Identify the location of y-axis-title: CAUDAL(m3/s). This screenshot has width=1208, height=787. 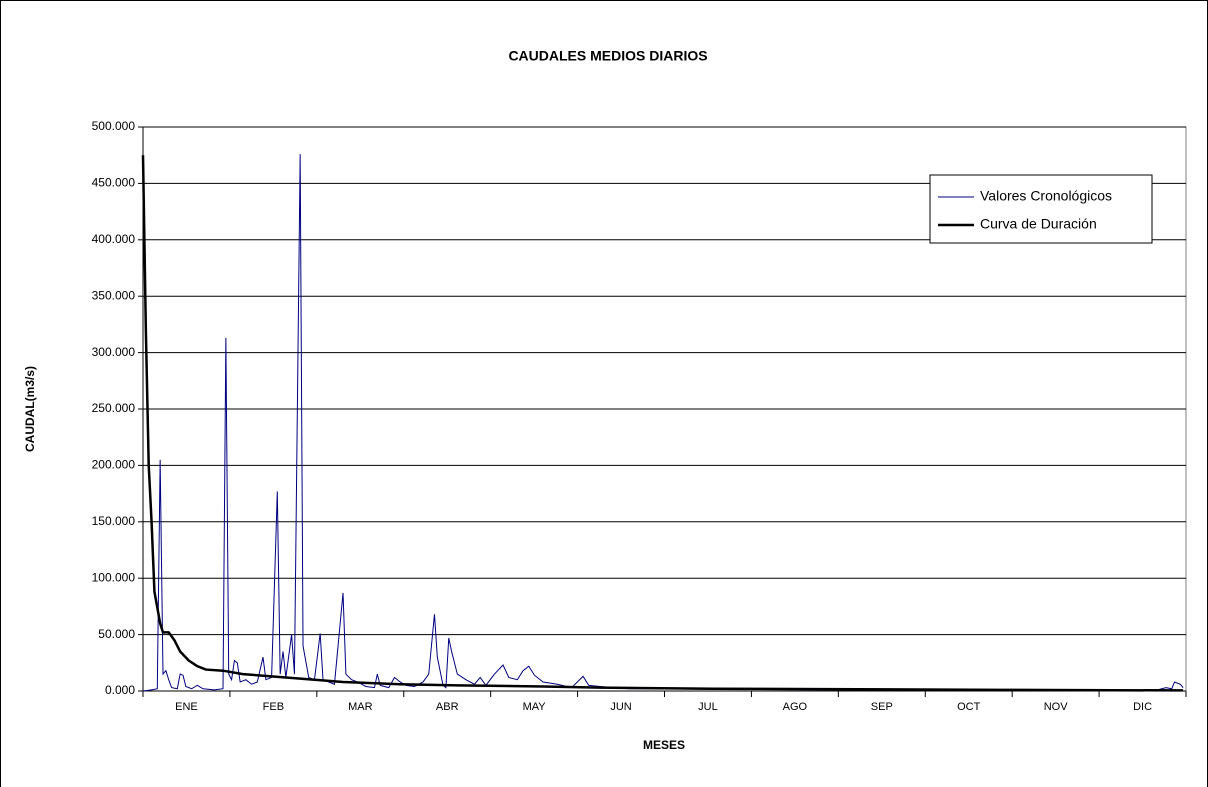
(30, 409).